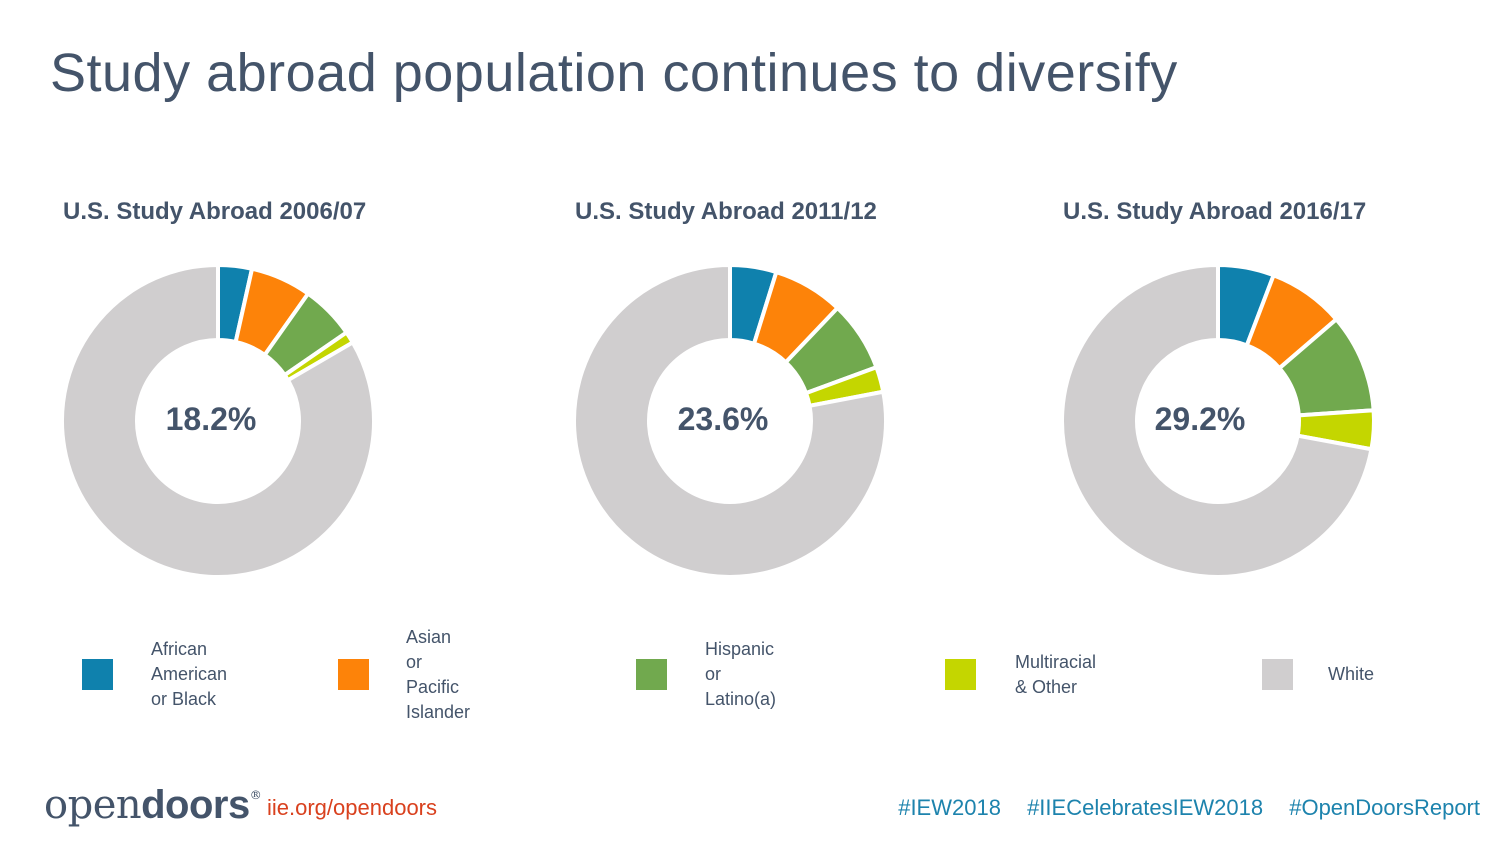 Image resolution: width=1500 pixels, height=844 pixels. What do you see at coordinates (1215, 211) in the screenshot?
I see `chart-title: U.S. Study Abroad 2016/17` at bounding box center [1215, 211].